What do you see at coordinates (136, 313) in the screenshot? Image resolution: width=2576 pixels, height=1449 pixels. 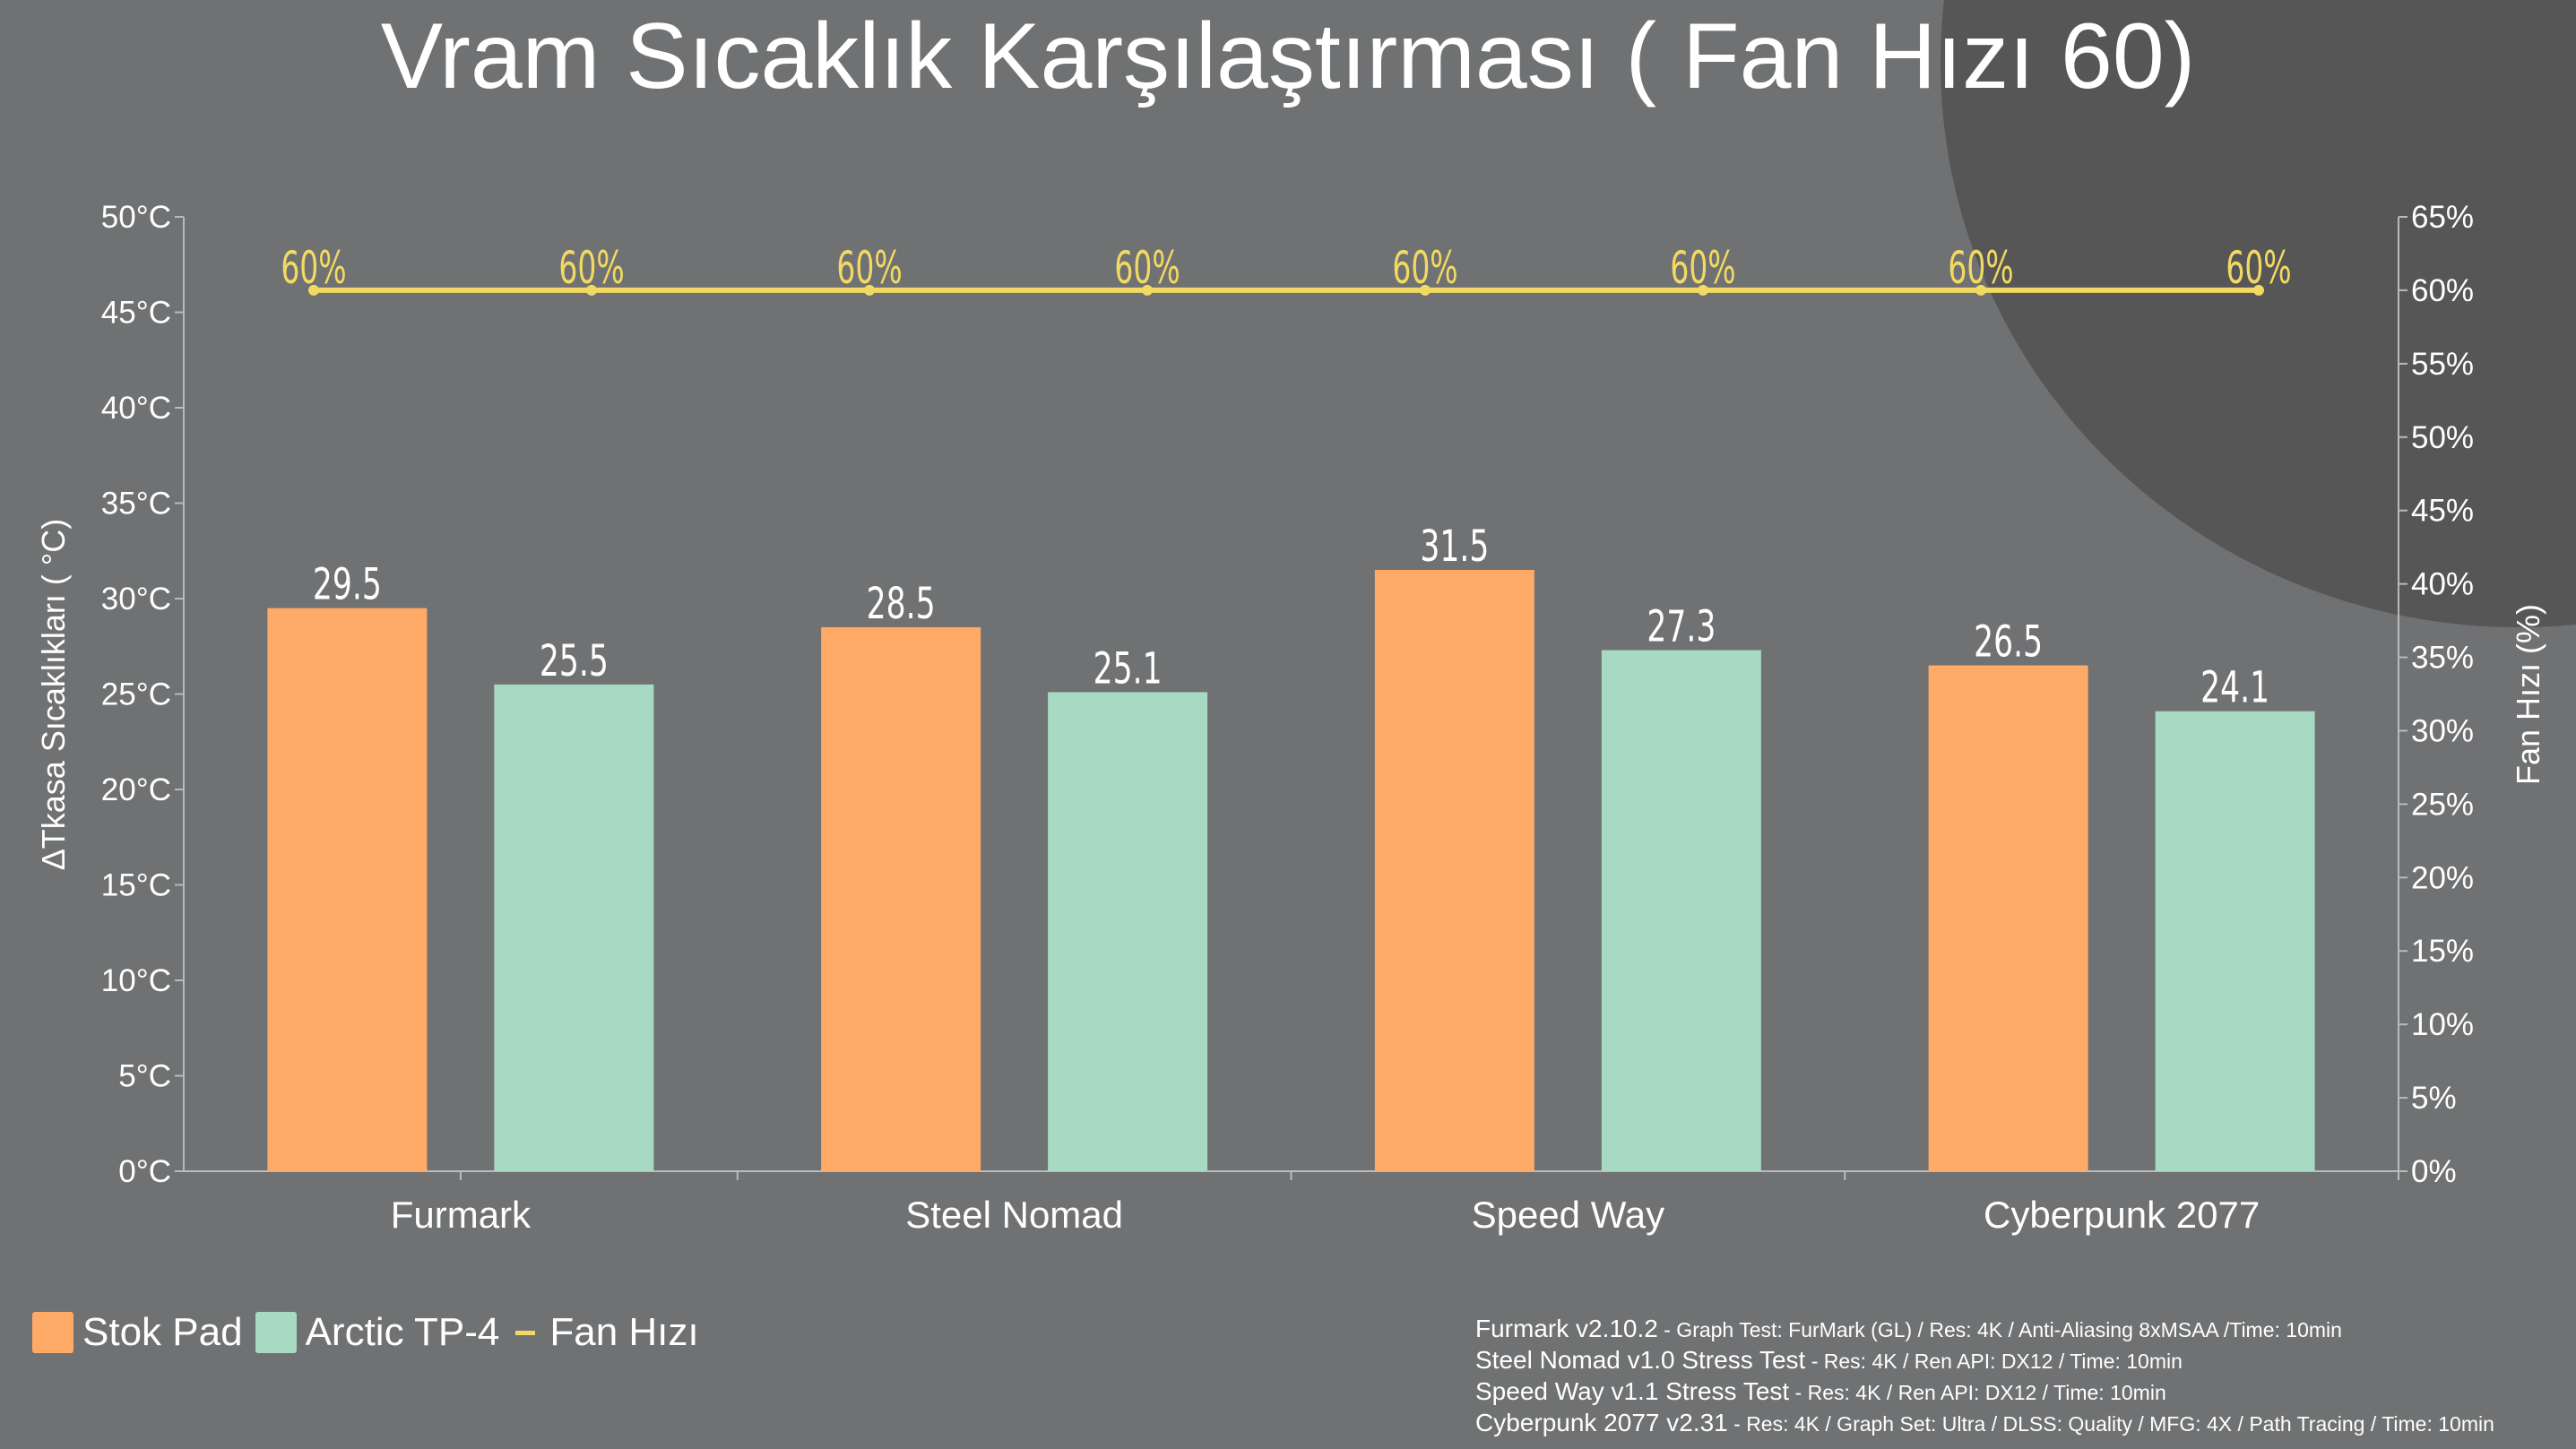 I see `left-tick-label: 45°C` at bounding box center [136, 313].